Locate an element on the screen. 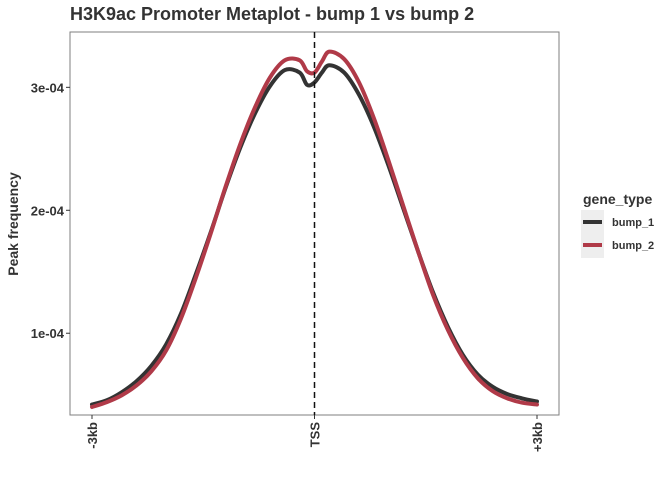 Image resolution: width=672 pixels, height=480 pixels. y-axis-title: Peak frequency is located at coordinates (13, 224).